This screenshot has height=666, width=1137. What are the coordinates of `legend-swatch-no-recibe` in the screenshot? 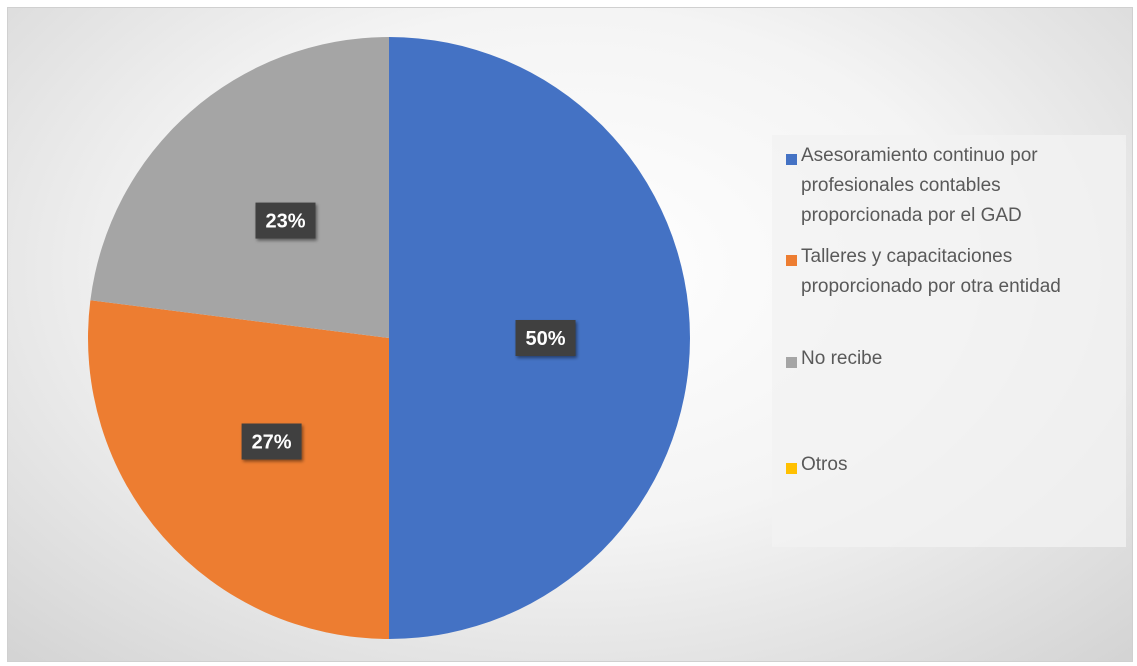 It's located at (791, 362).